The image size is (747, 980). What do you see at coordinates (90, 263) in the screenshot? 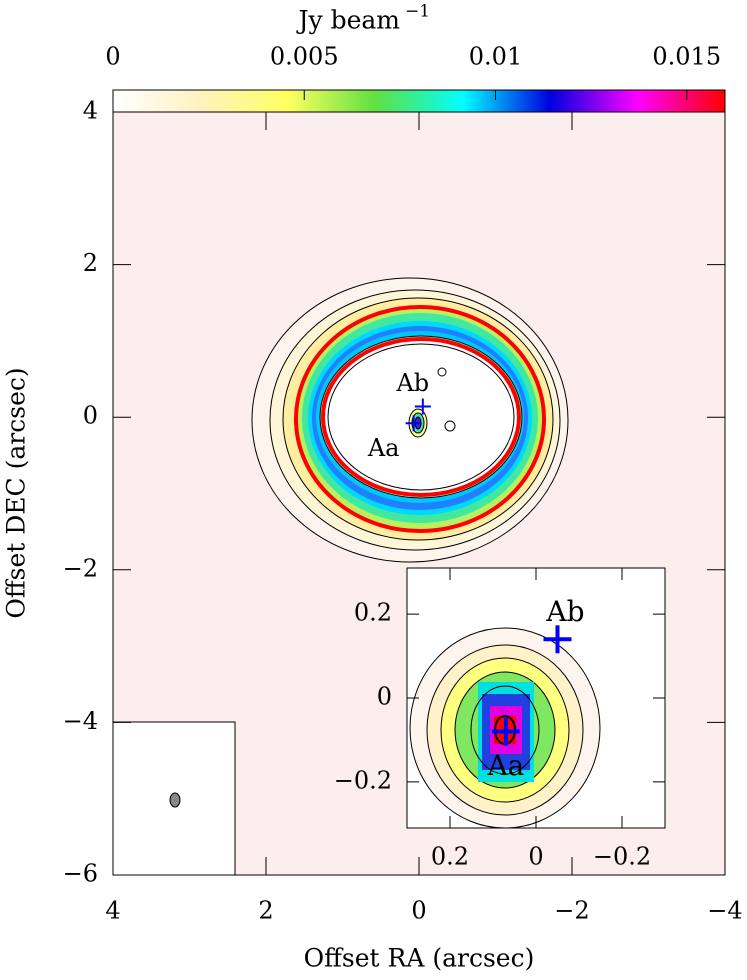
I see `y-tick-label: 2` at bounding box center [90, 263].